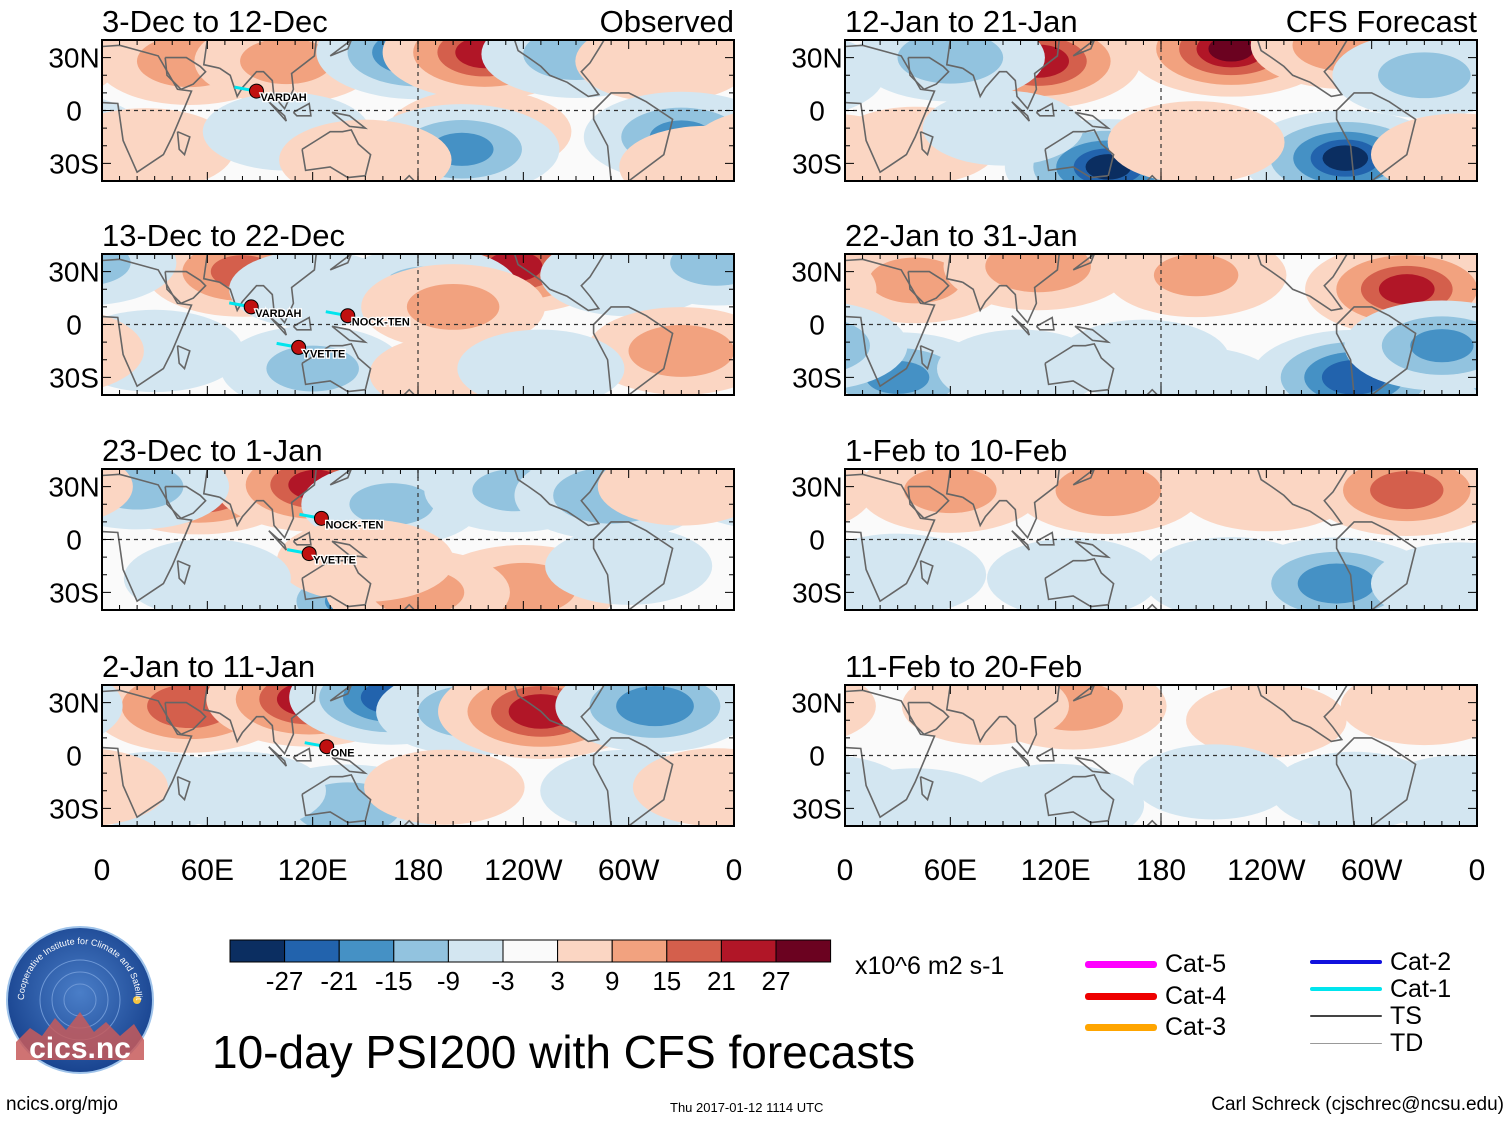 Image resolution: width=1510 pixels, height=1121 pixels. Describe the element at coordinates (1056, 870) in the screenshot. I see `longitude-tick-label: 120E` at that location.